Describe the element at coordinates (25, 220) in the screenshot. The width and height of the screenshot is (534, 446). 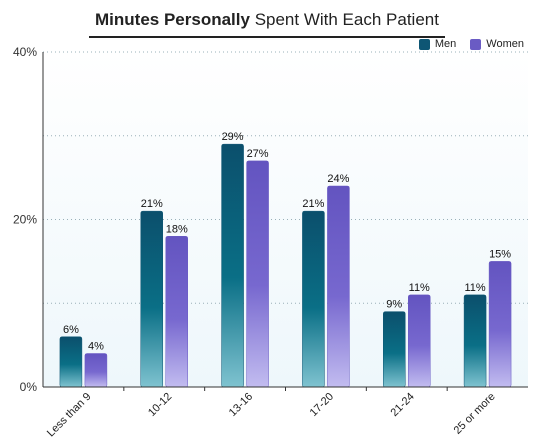
I see `y-tick-label-20: 20%` at that location.